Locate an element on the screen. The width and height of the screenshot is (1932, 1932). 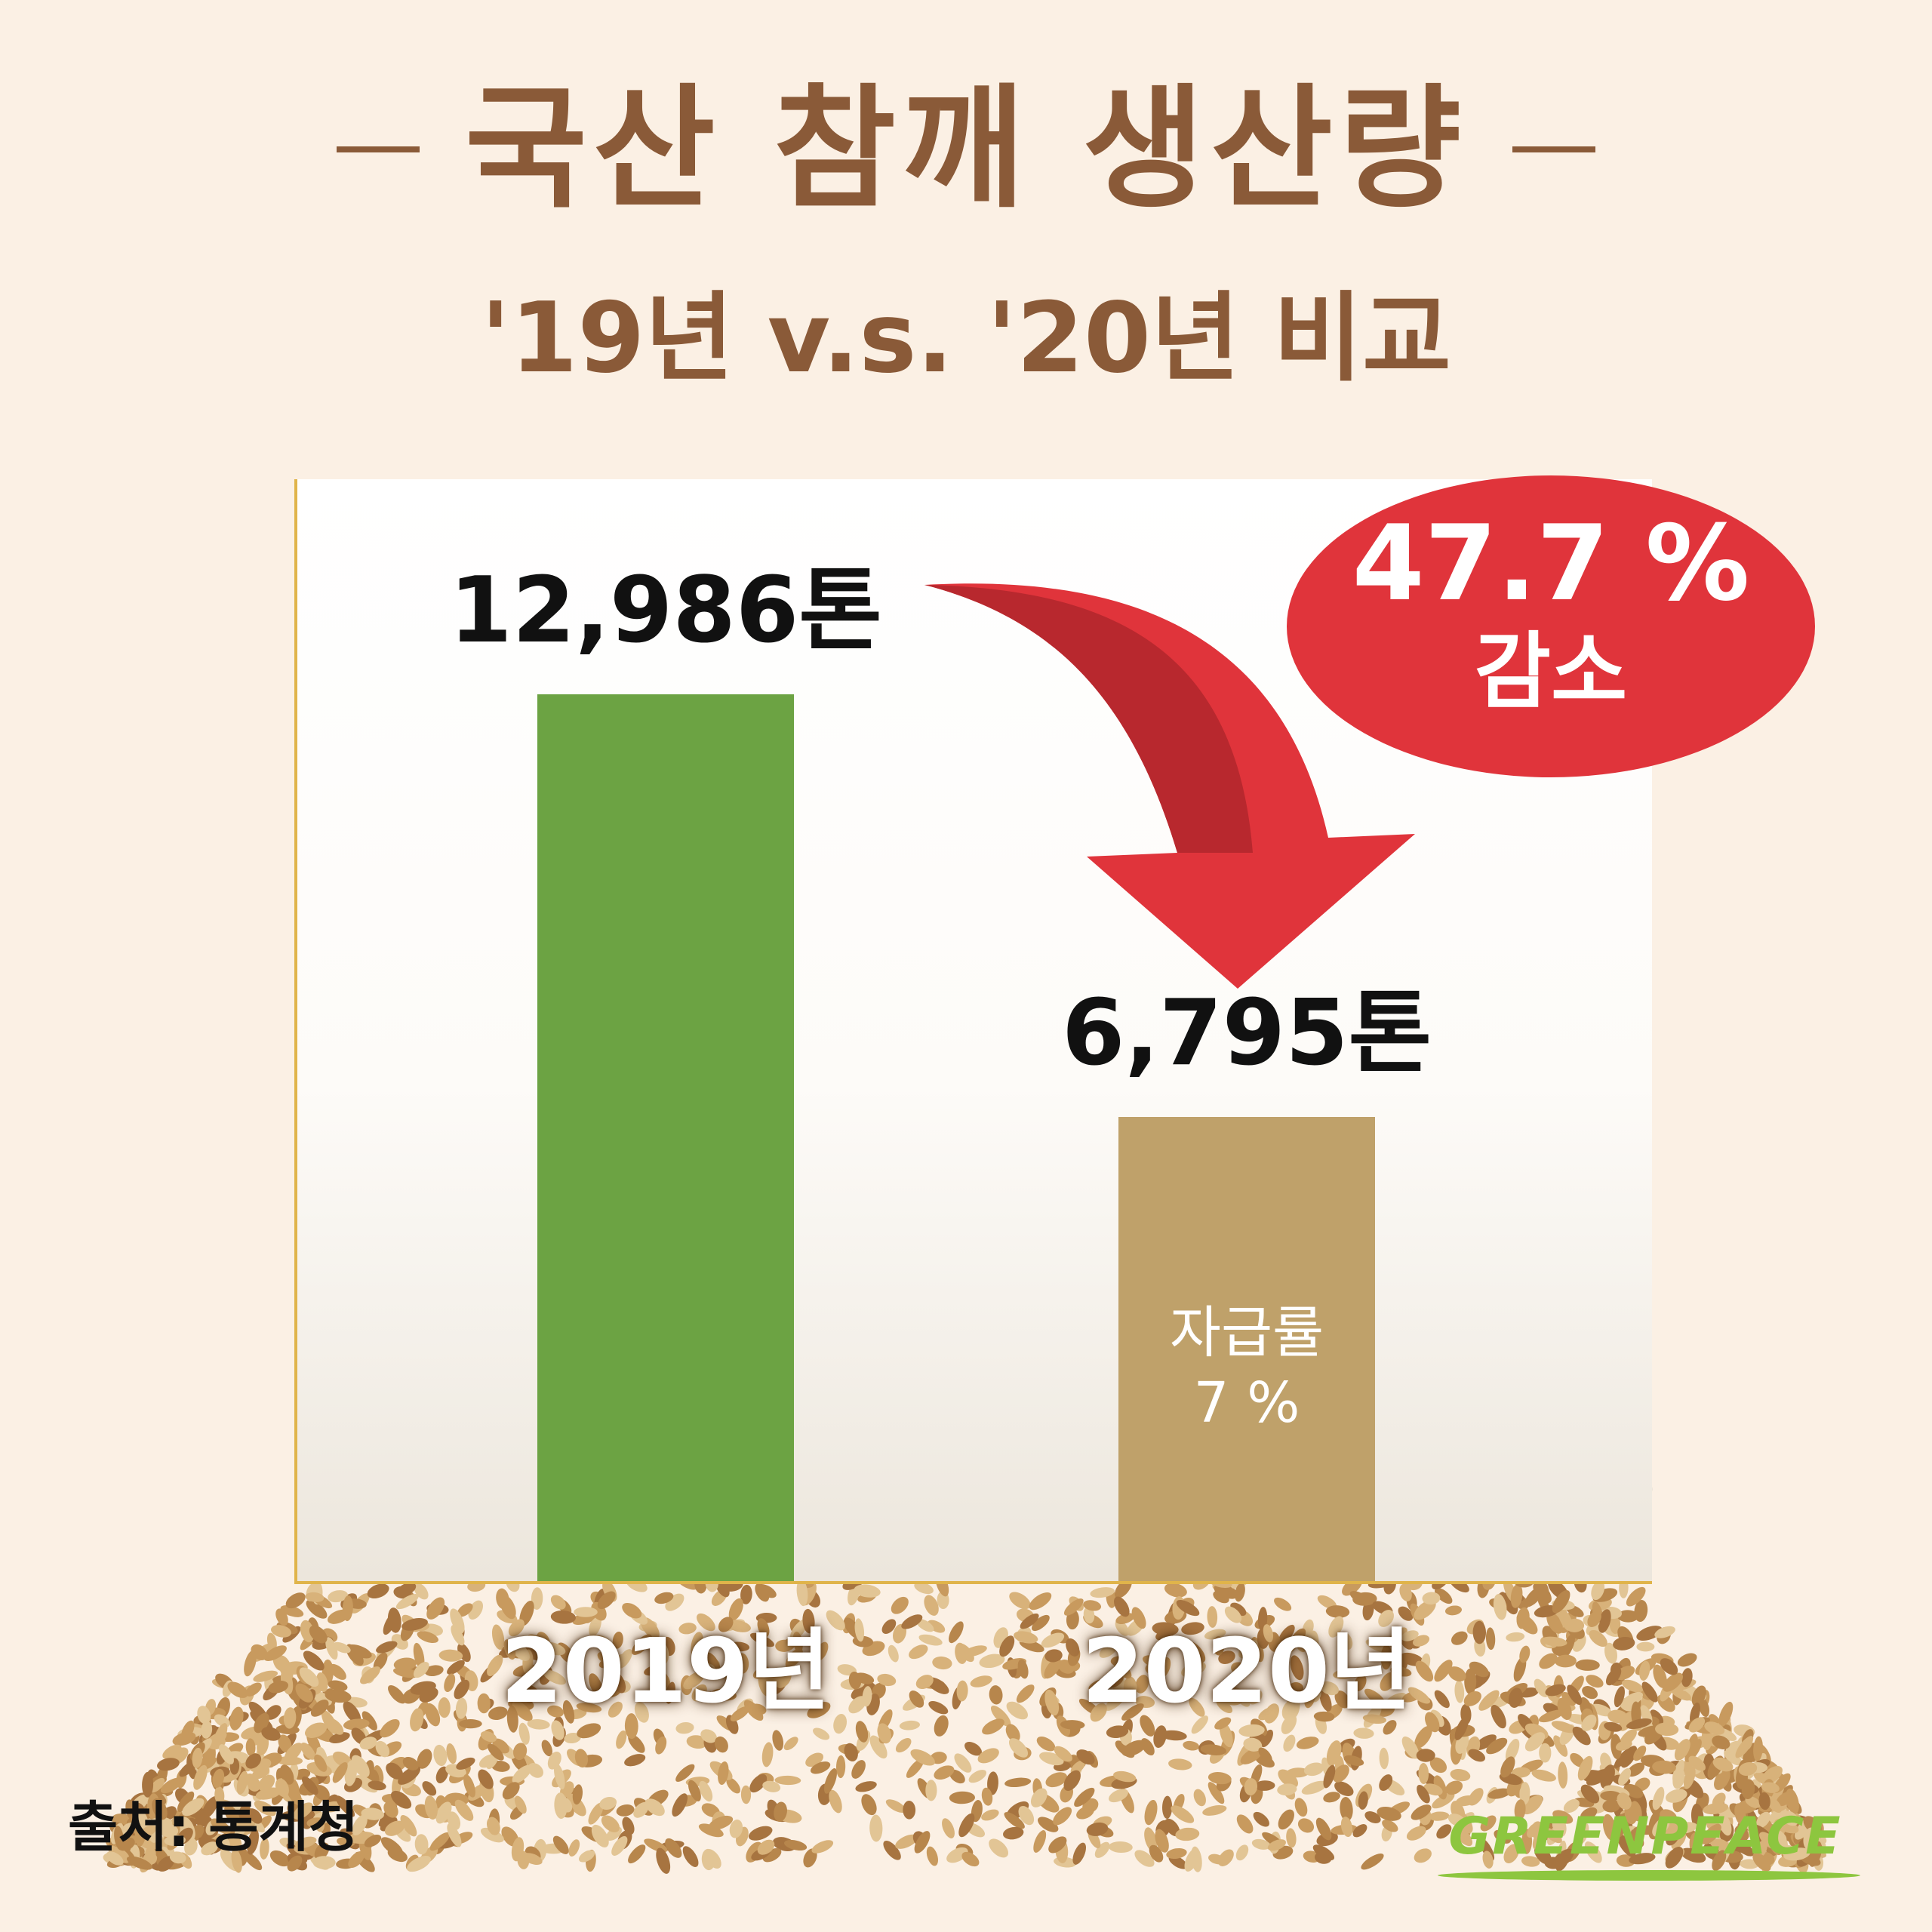
decrease-callout is located at coordinates (1551, 626).